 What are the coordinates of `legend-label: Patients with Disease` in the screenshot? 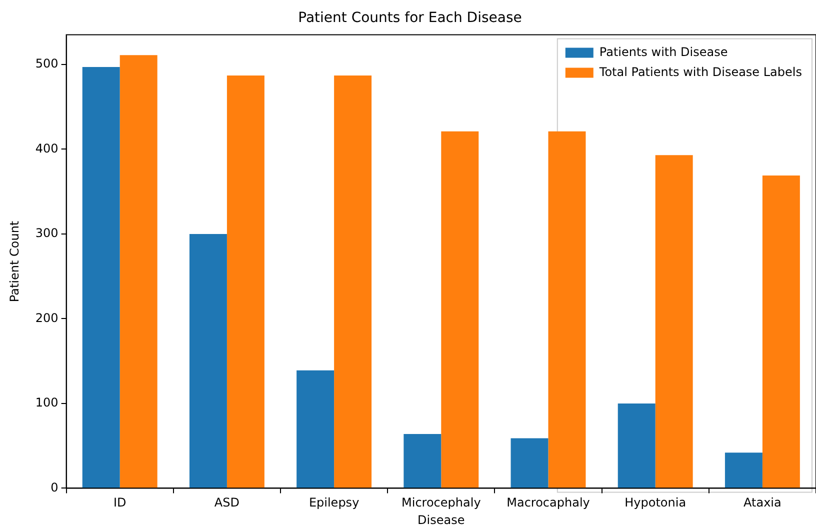 It's located at (663, 51).